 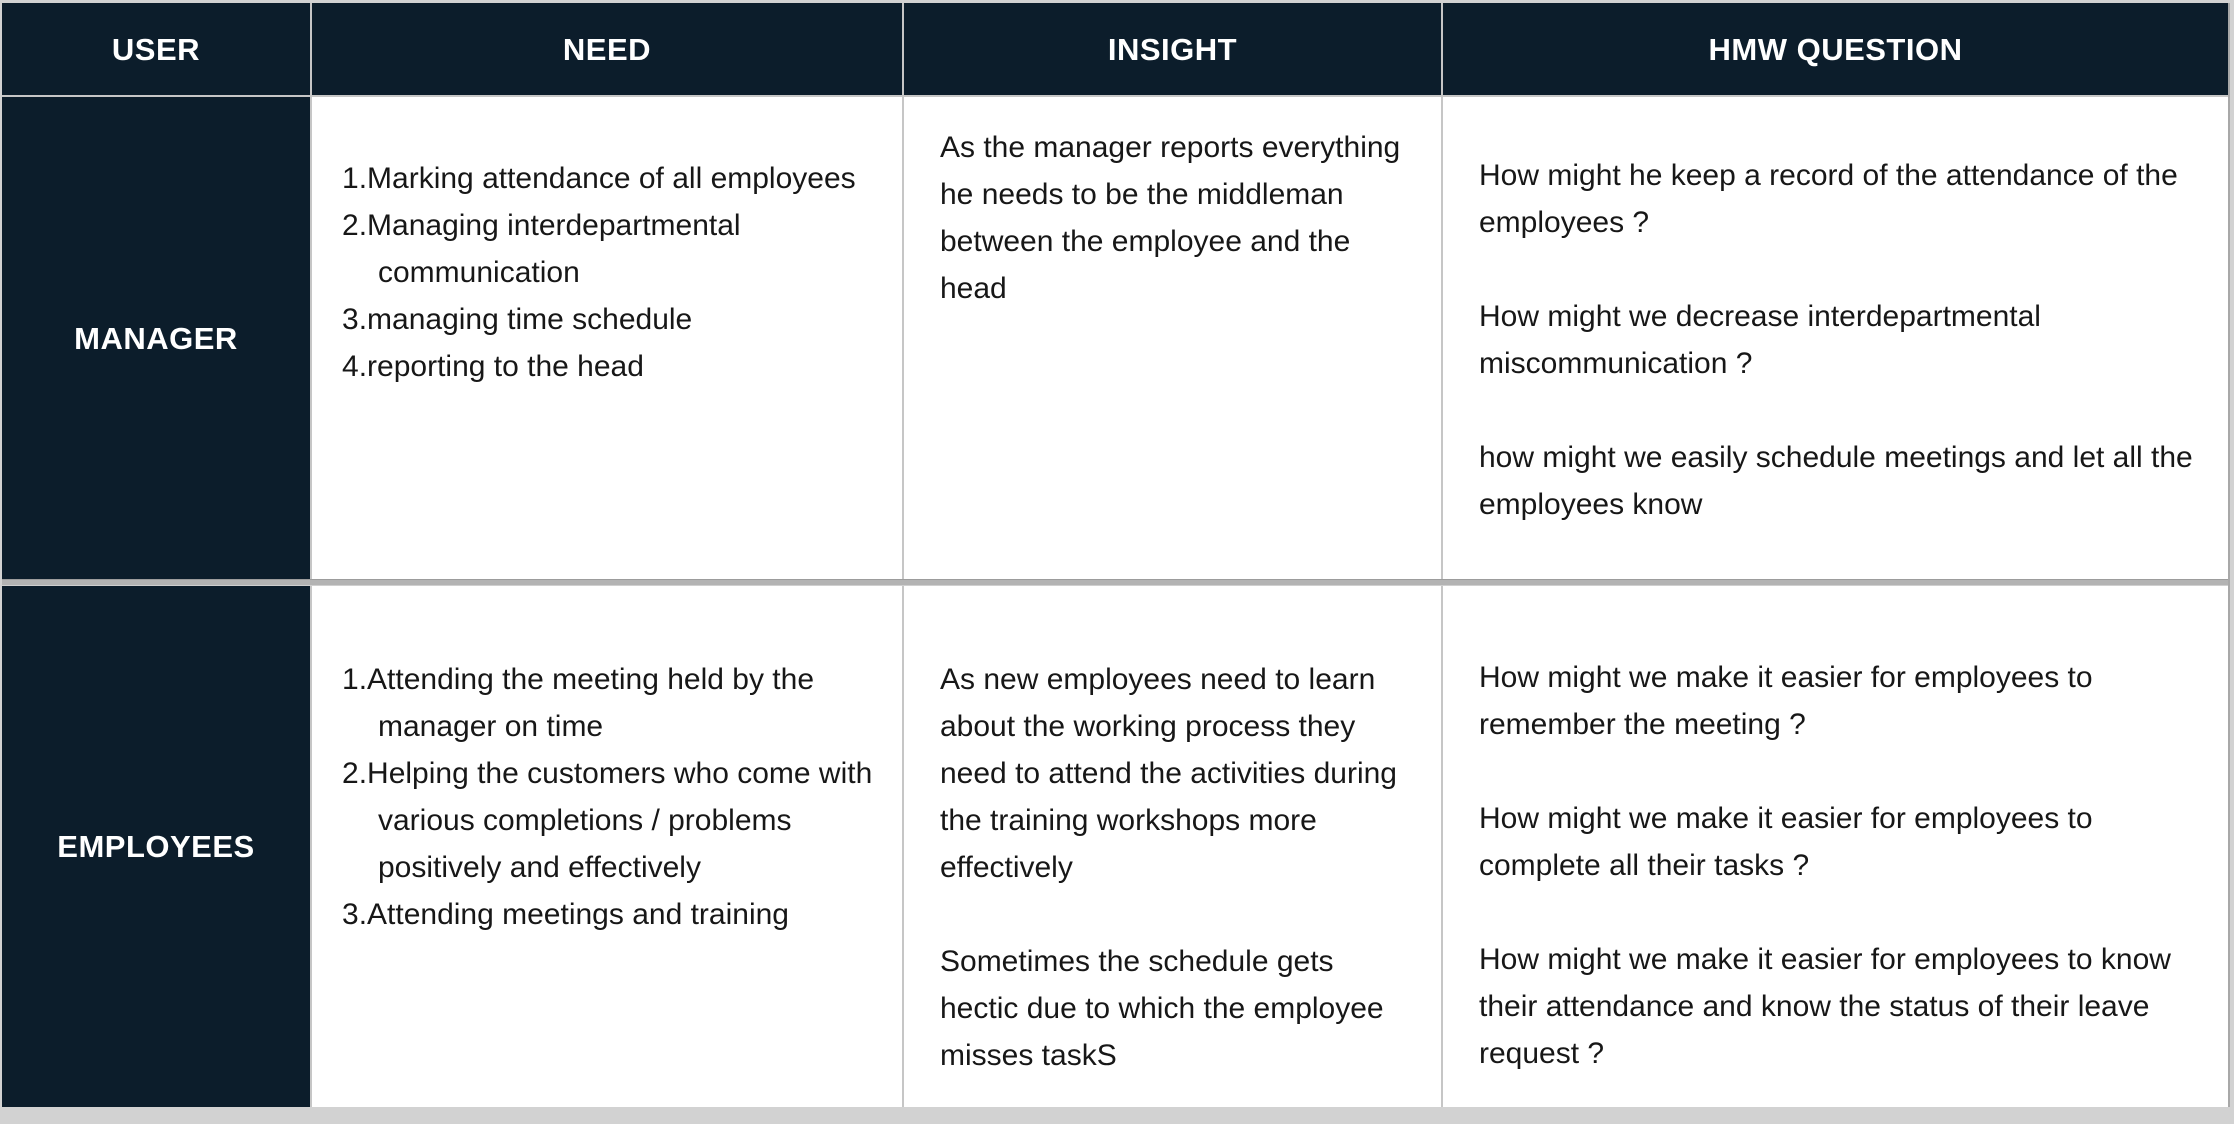 I want to click on need-item: Managing interdepartmental communication, so click(x=554, y=249).